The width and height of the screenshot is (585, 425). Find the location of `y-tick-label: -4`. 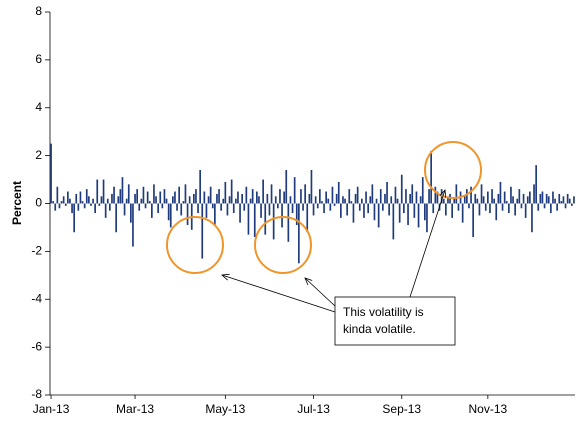

y-tick-label: -4 is located at coordinates (36, 298).